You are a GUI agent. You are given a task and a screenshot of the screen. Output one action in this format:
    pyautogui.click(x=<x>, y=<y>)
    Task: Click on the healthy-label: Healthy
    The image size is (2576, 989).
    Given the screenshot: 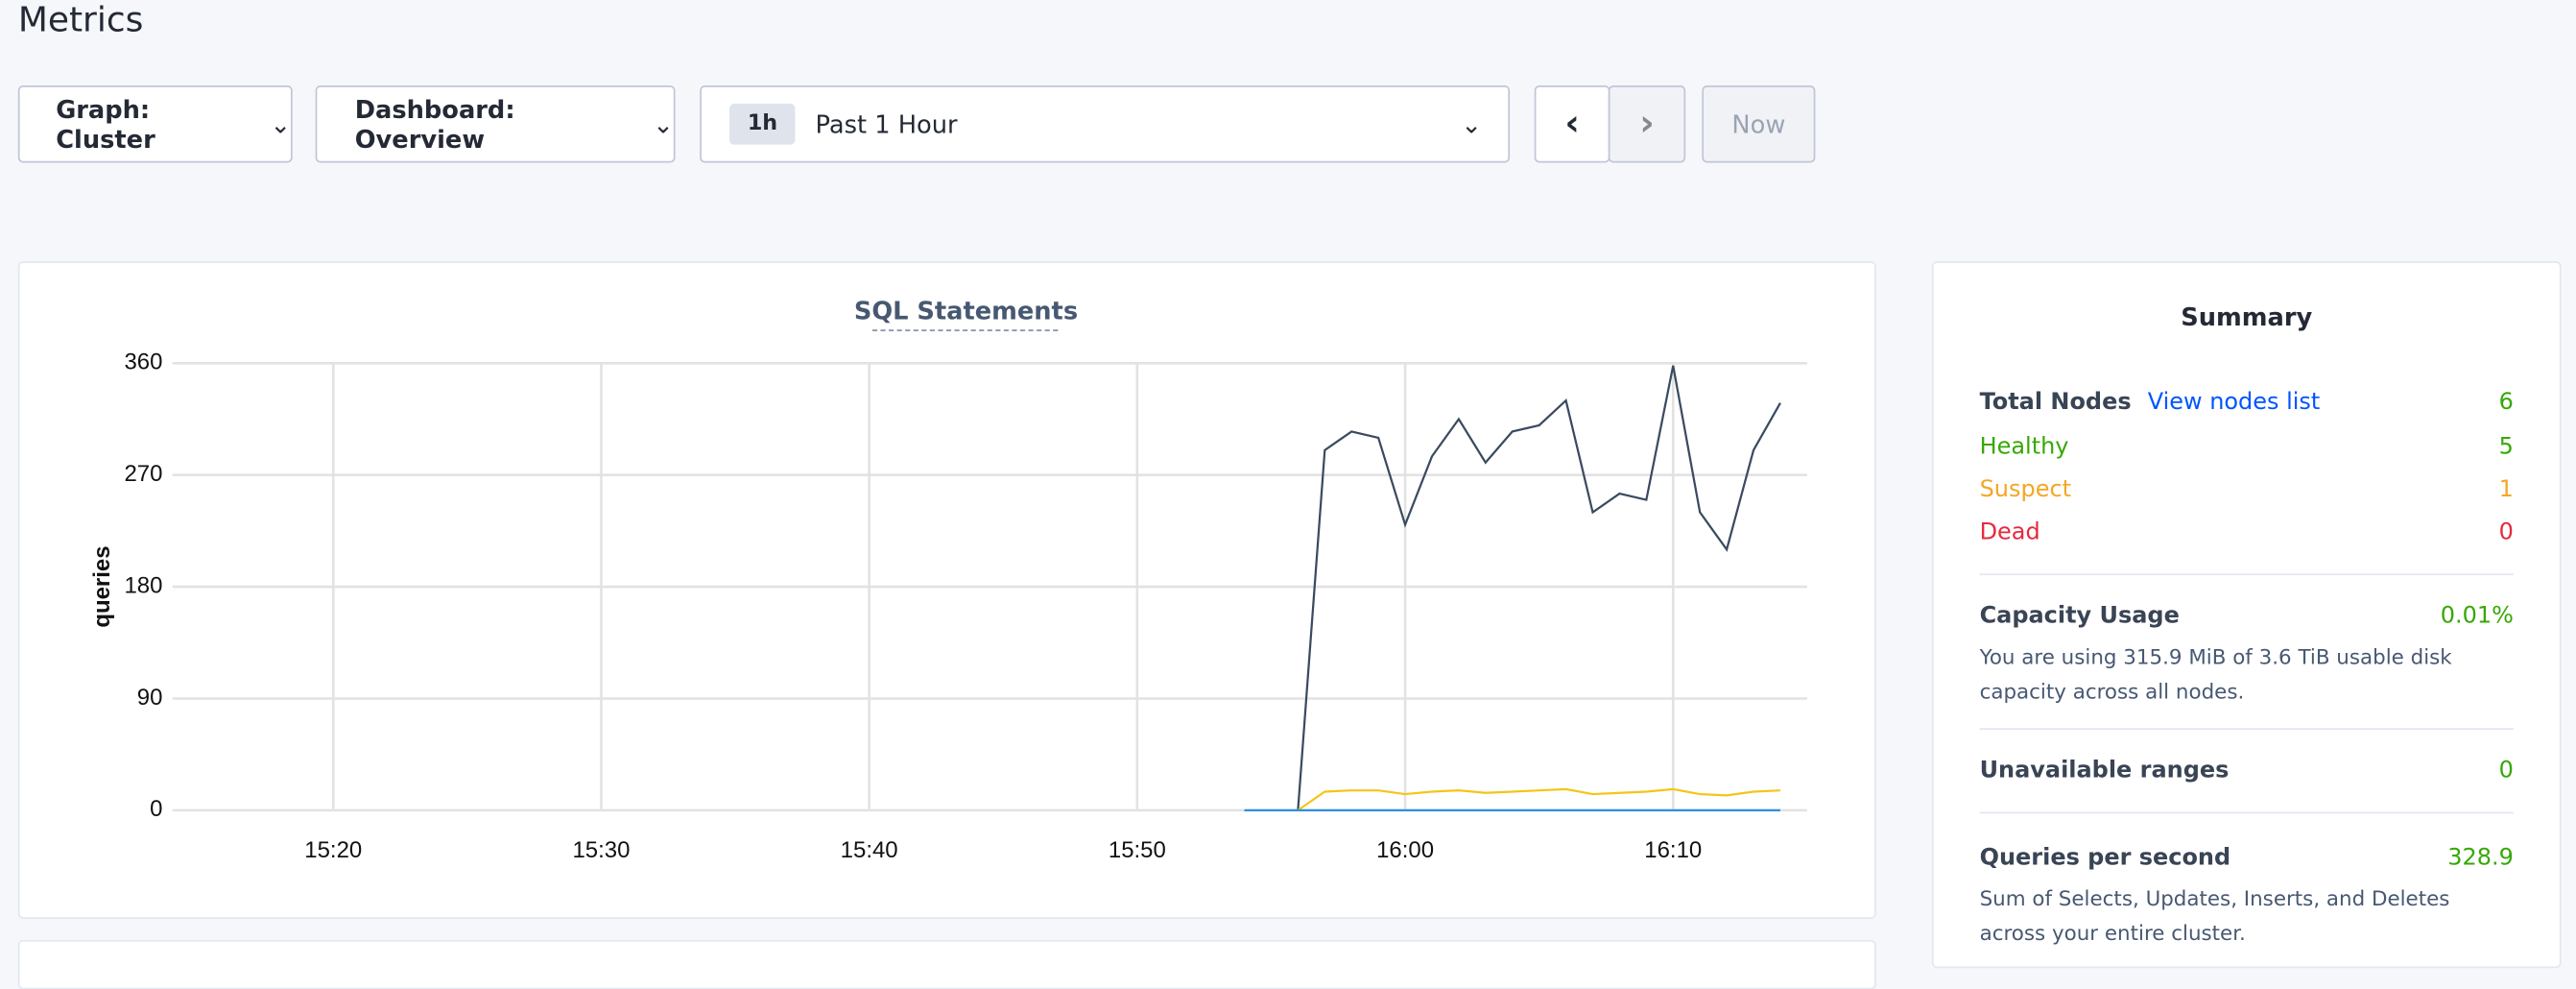 What is the action you would take?
    pyautogui.click(x=2024, y=447)
    